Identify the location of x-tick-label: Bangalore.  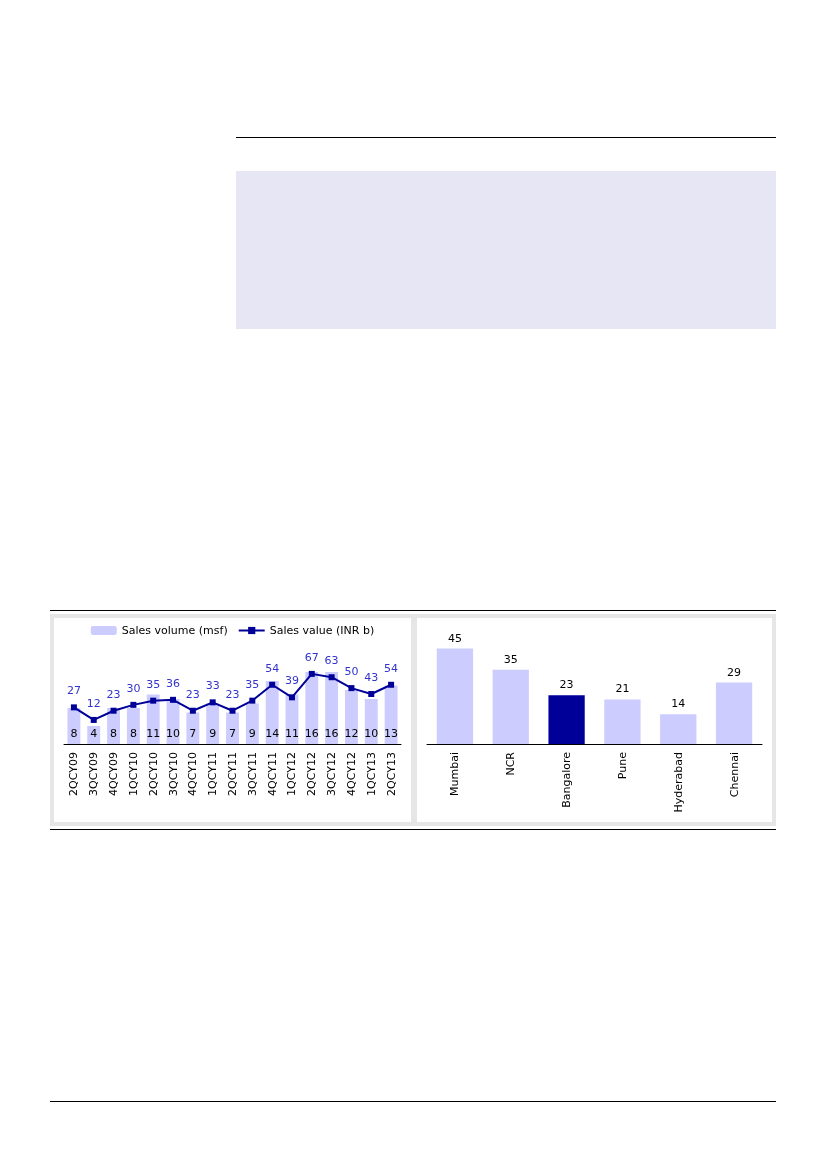
(567, 779).